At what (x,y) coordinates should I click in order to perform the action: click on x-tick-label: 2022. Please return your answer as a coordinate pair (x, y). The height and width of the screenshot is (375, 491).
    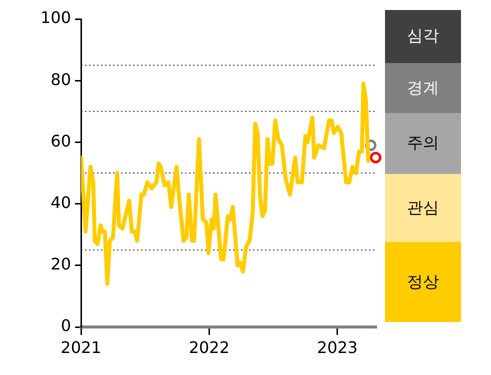
    Looking at the image, I should click on (209, 347).